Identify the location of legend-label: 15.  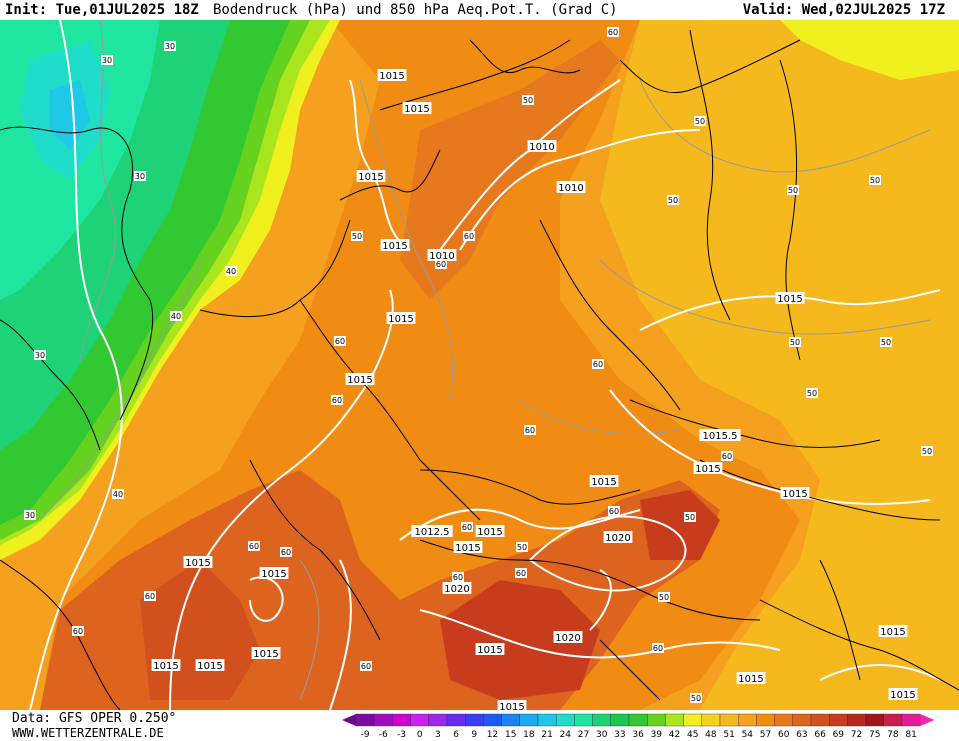
(510, 735).